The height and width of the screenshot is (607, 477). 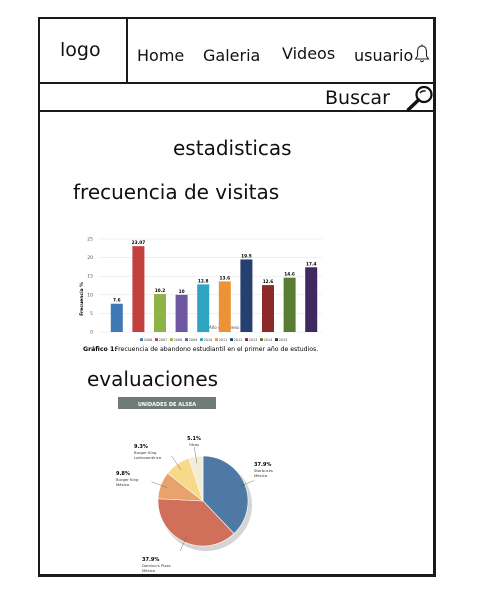 What do you see at coordinates (153, 379) in the screenshot?
I see `evaluations-heading: evaluaciones` at bounding box center [153, 379].